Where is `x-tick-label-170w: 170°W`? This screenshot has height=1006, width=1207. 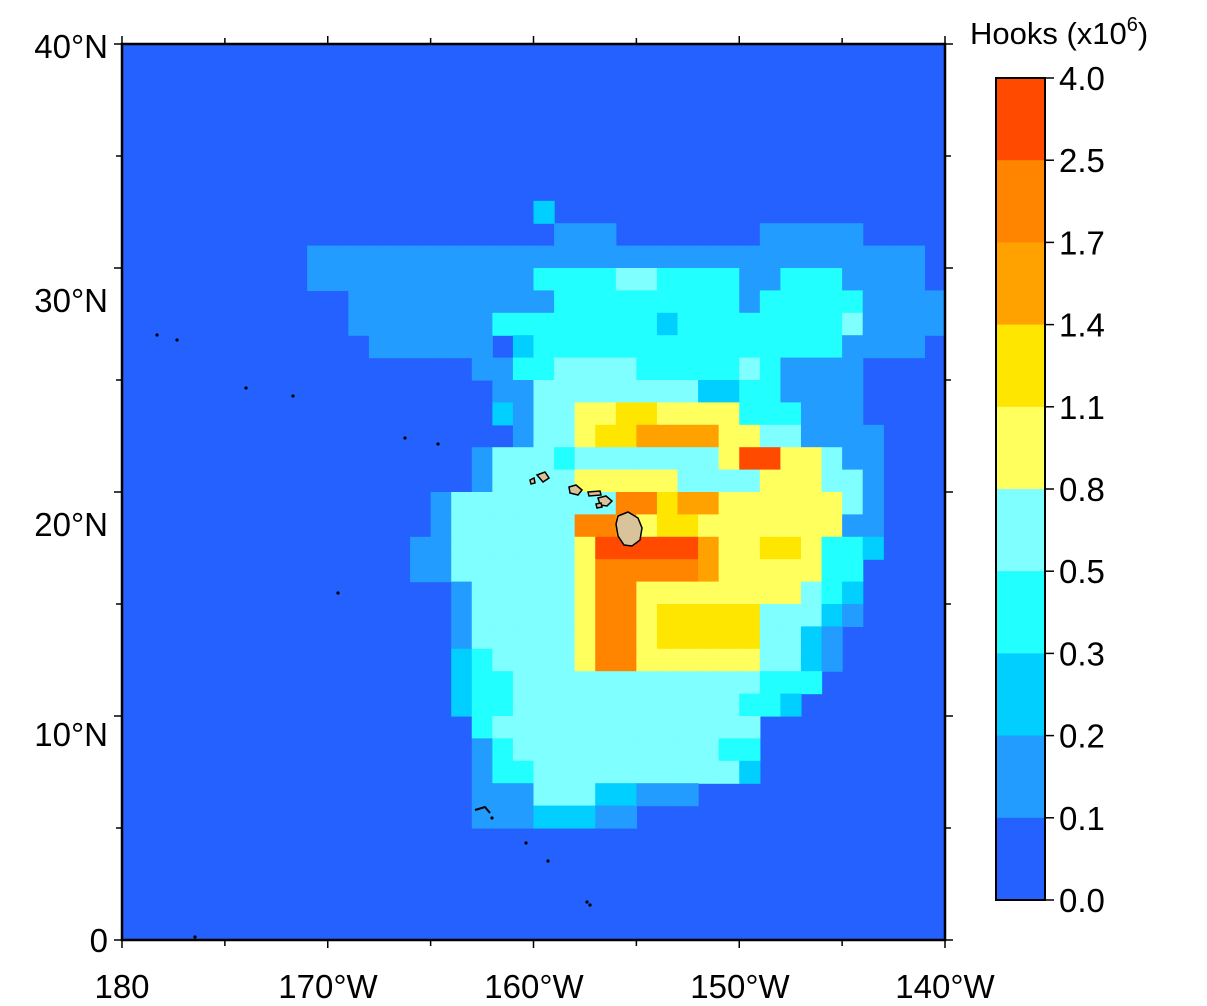 x-tick-label-170w: 170°W is located at coordinates (328, 986).